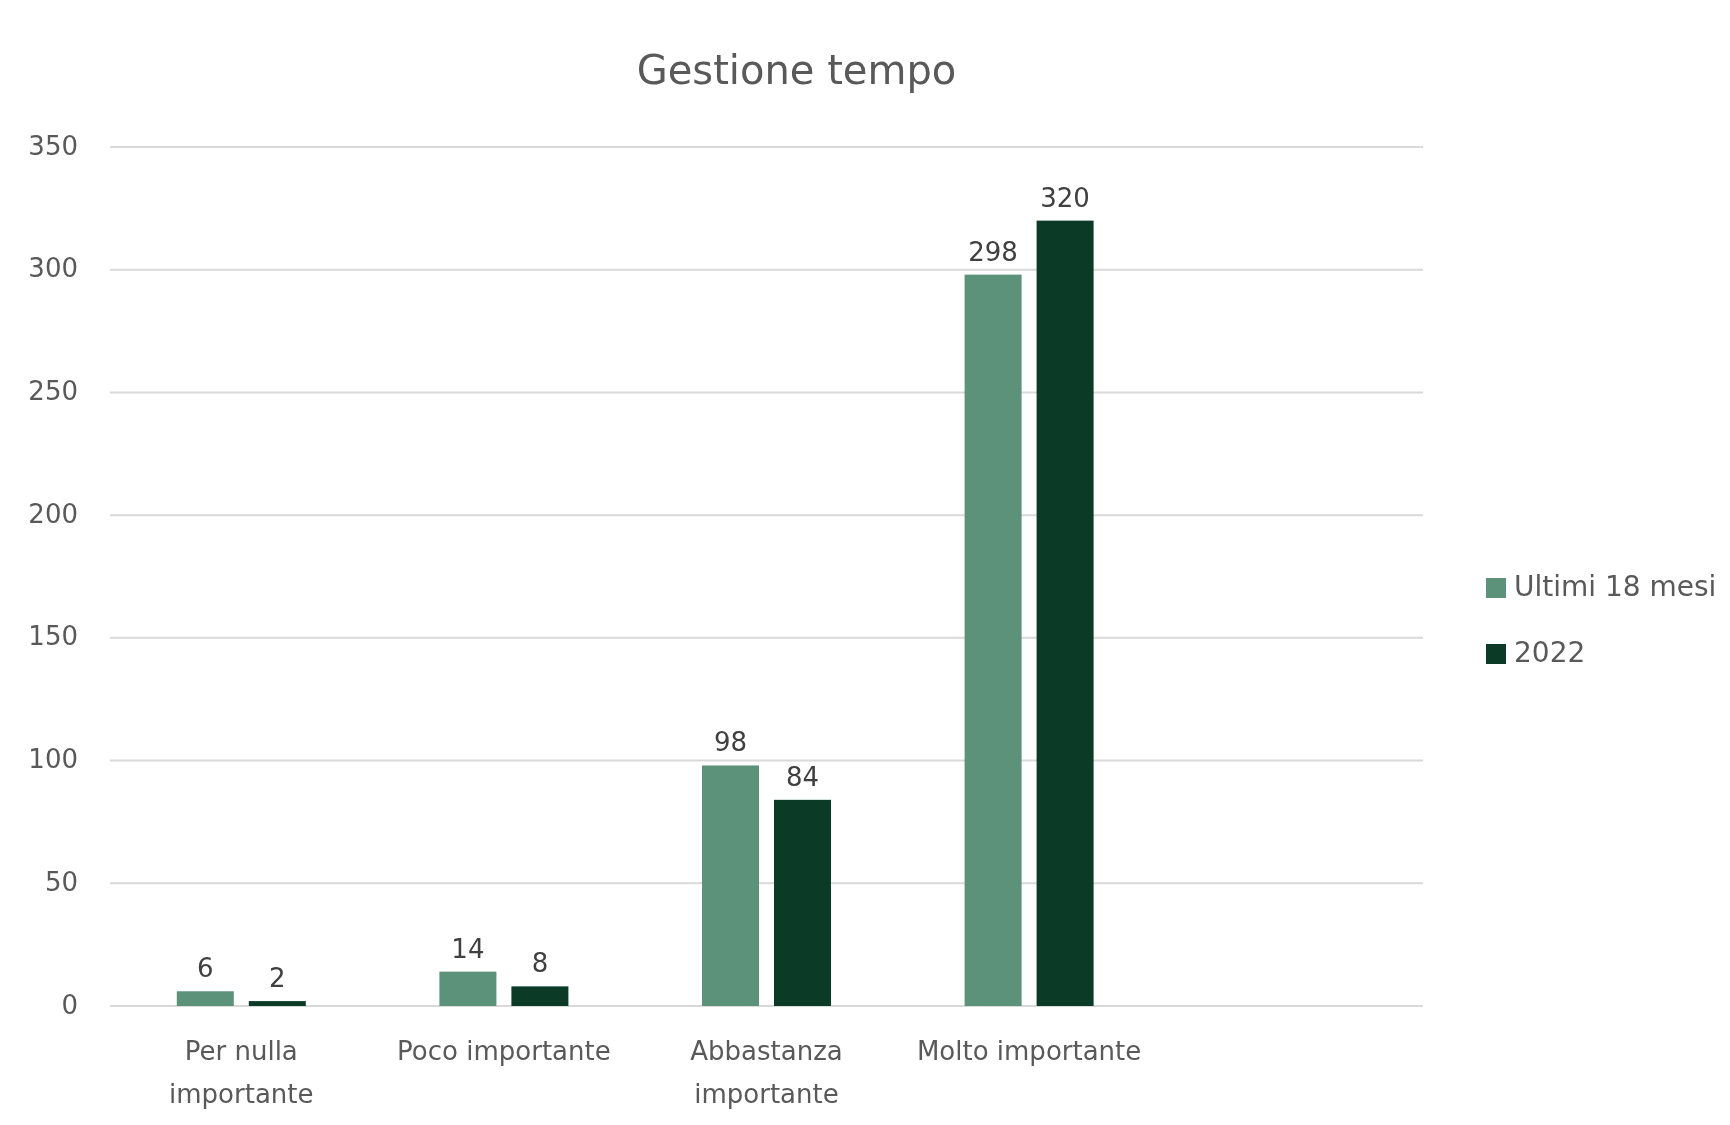  Describe the element at coordinates (277, 978) in the screenshot. I see `data-label: 2` at that location.